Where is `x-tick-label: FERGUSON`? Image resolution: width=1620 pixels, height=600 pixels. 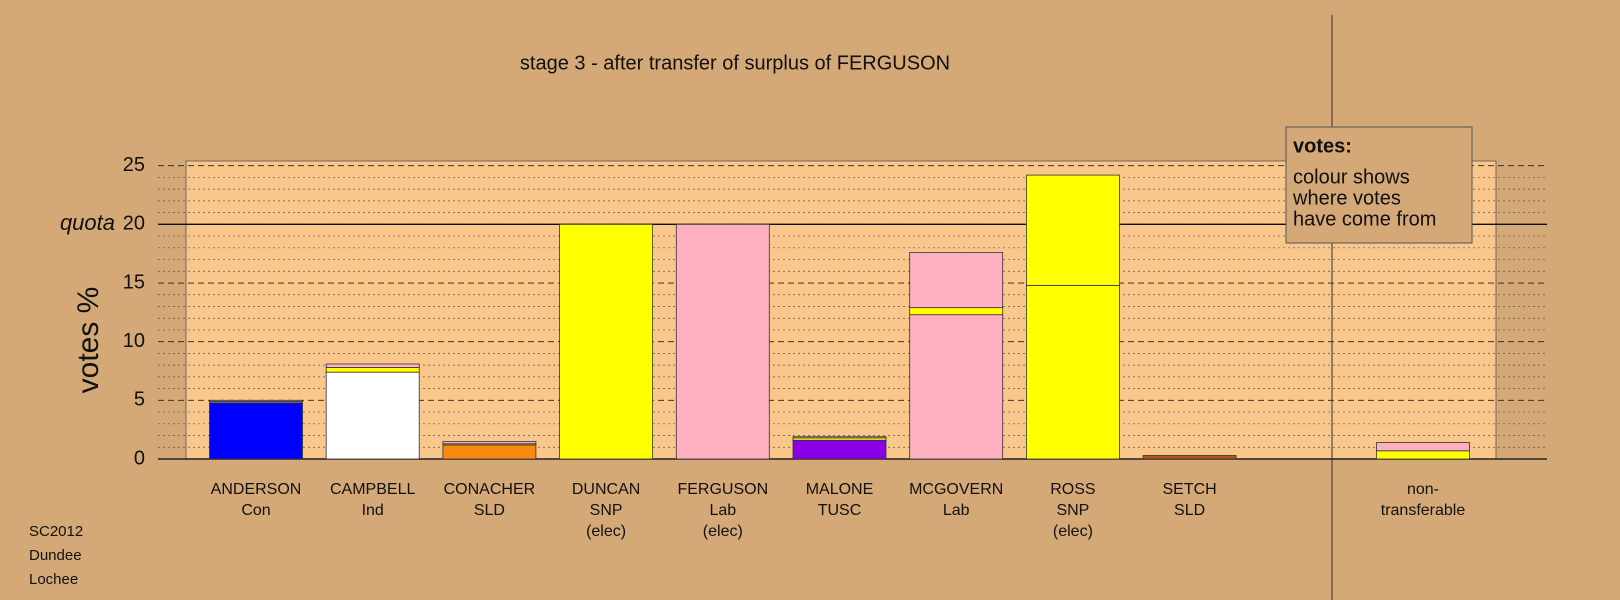
x-tick-label: FERGUSON is located at coordinates (722, 489).